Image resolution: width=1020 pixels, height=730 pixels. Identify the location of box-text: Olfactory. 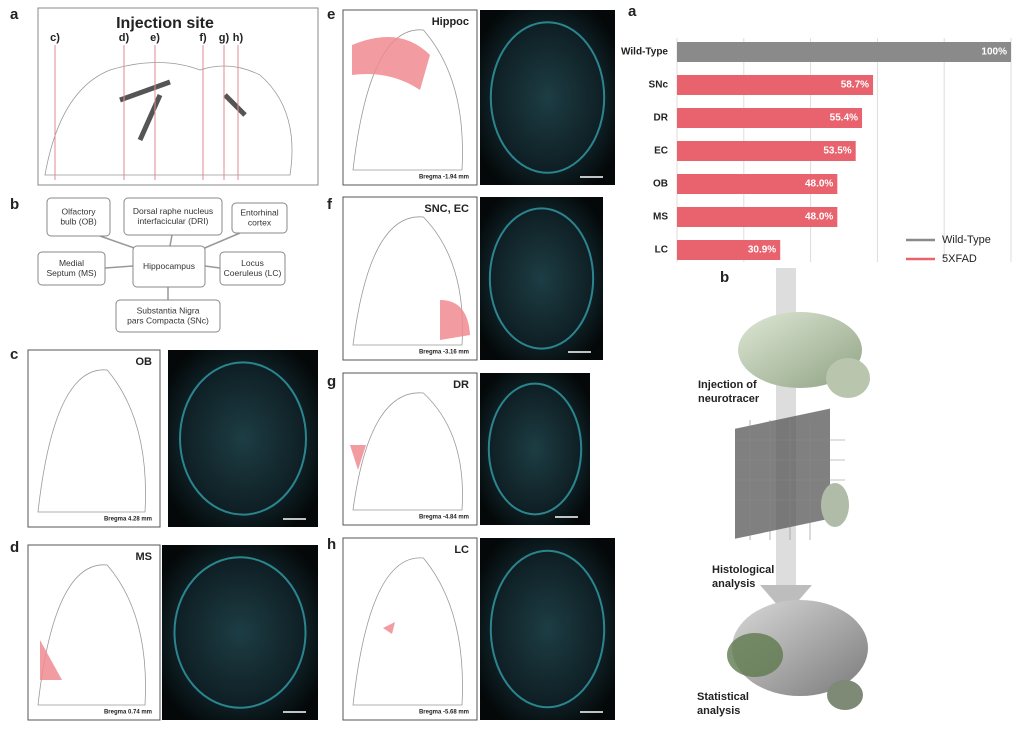
(78, 211).